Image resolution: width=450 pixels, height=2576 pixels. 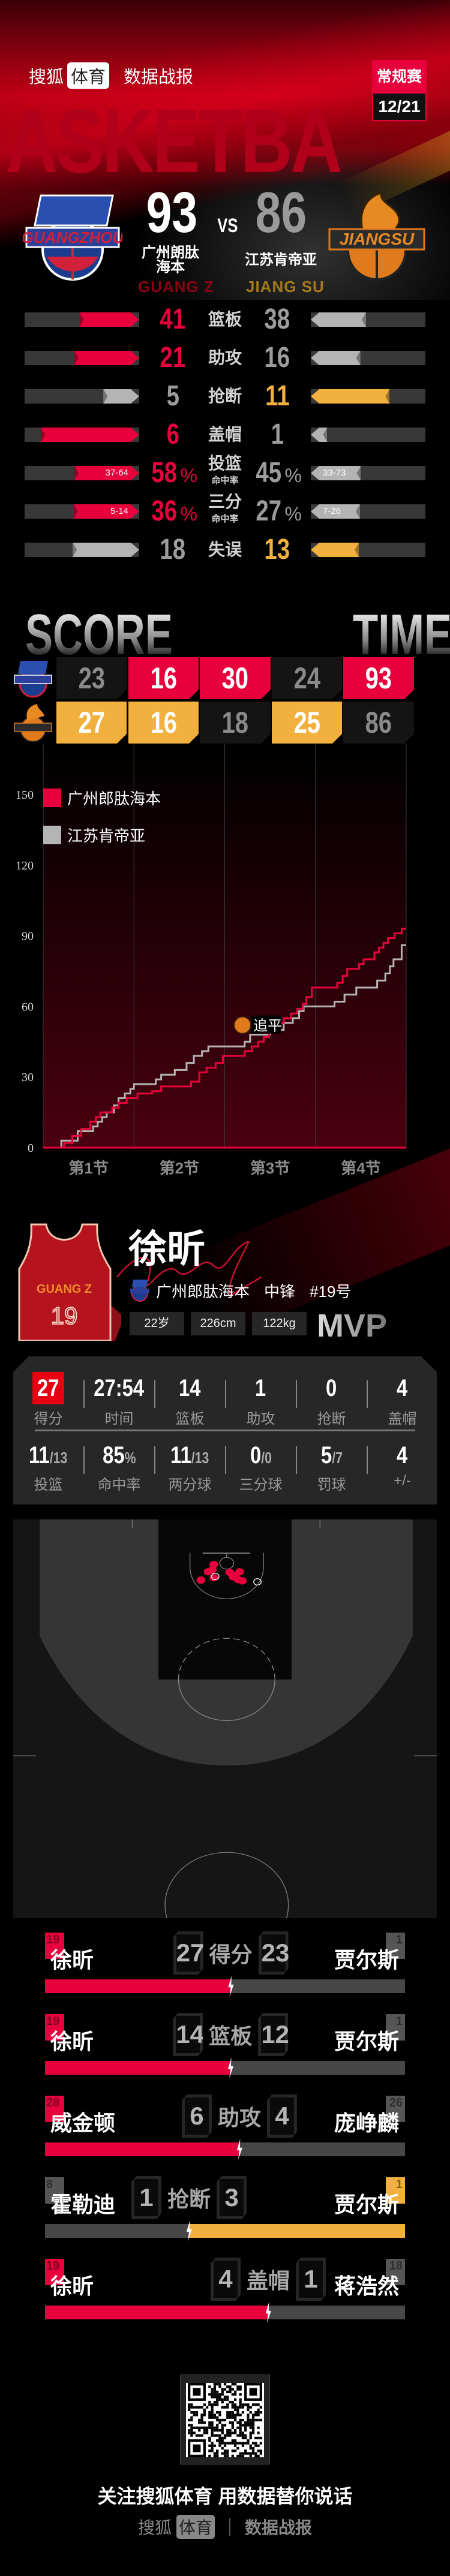 What do you see at coordinates (188, 2034) in the screenshot?
I see `left-value-box: 14` at bounding box center [188, 2034].